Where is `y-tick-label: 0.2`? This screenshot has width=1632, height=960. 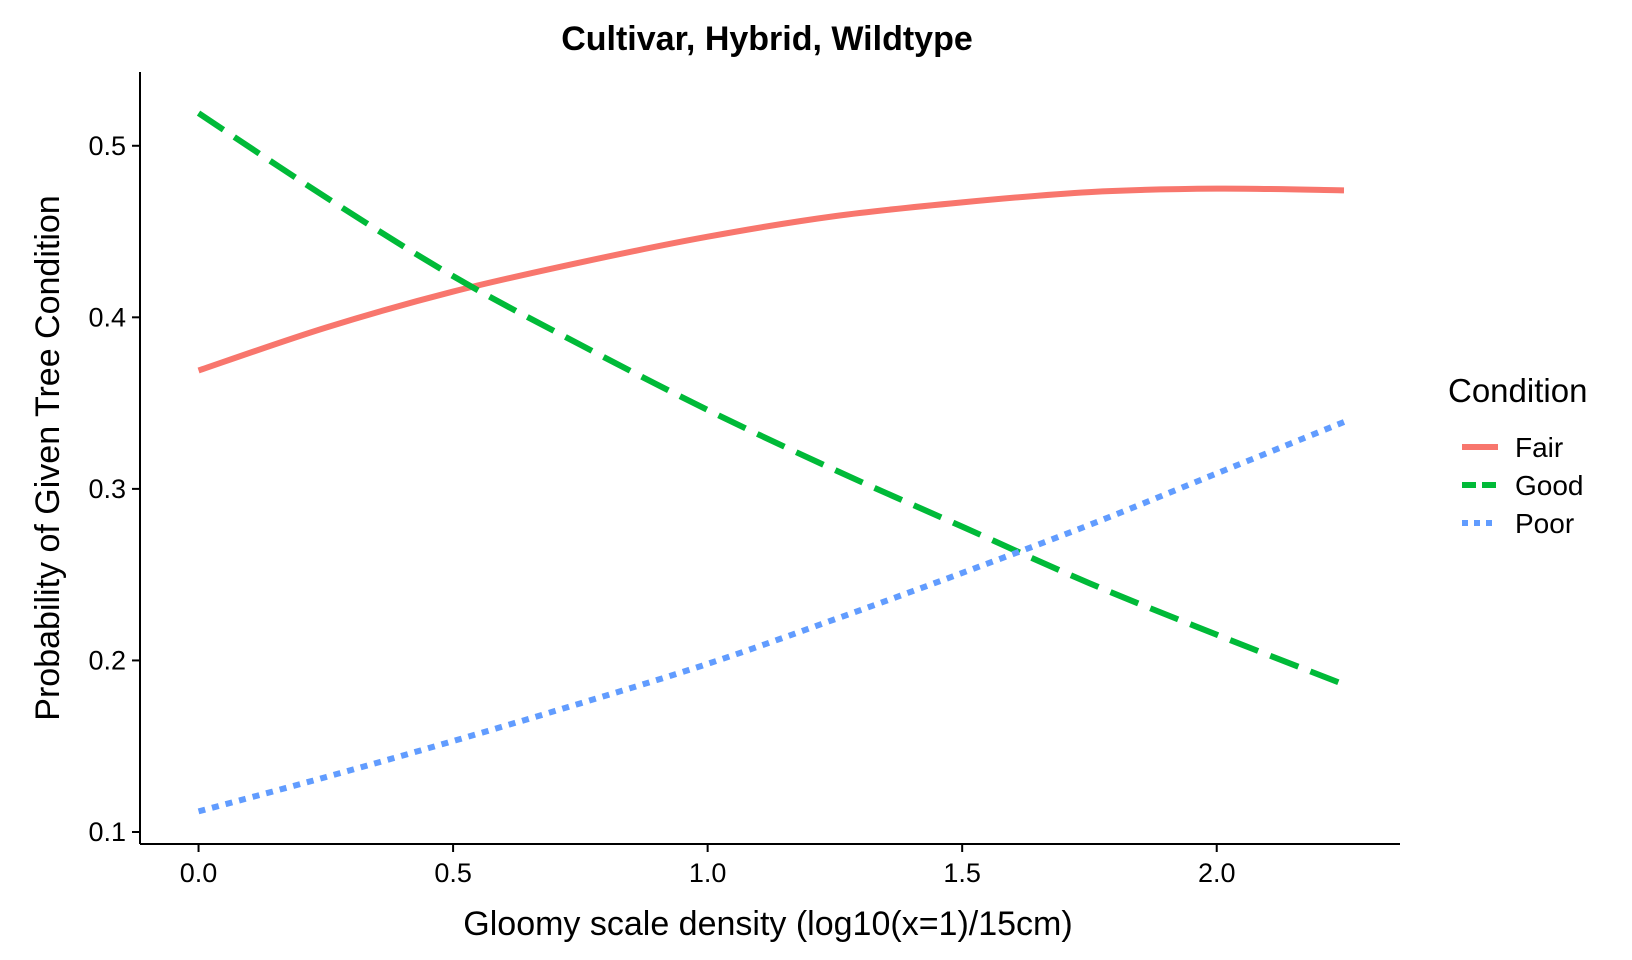 y-tick-label: 0.2 is located at coordinates (107, 660).